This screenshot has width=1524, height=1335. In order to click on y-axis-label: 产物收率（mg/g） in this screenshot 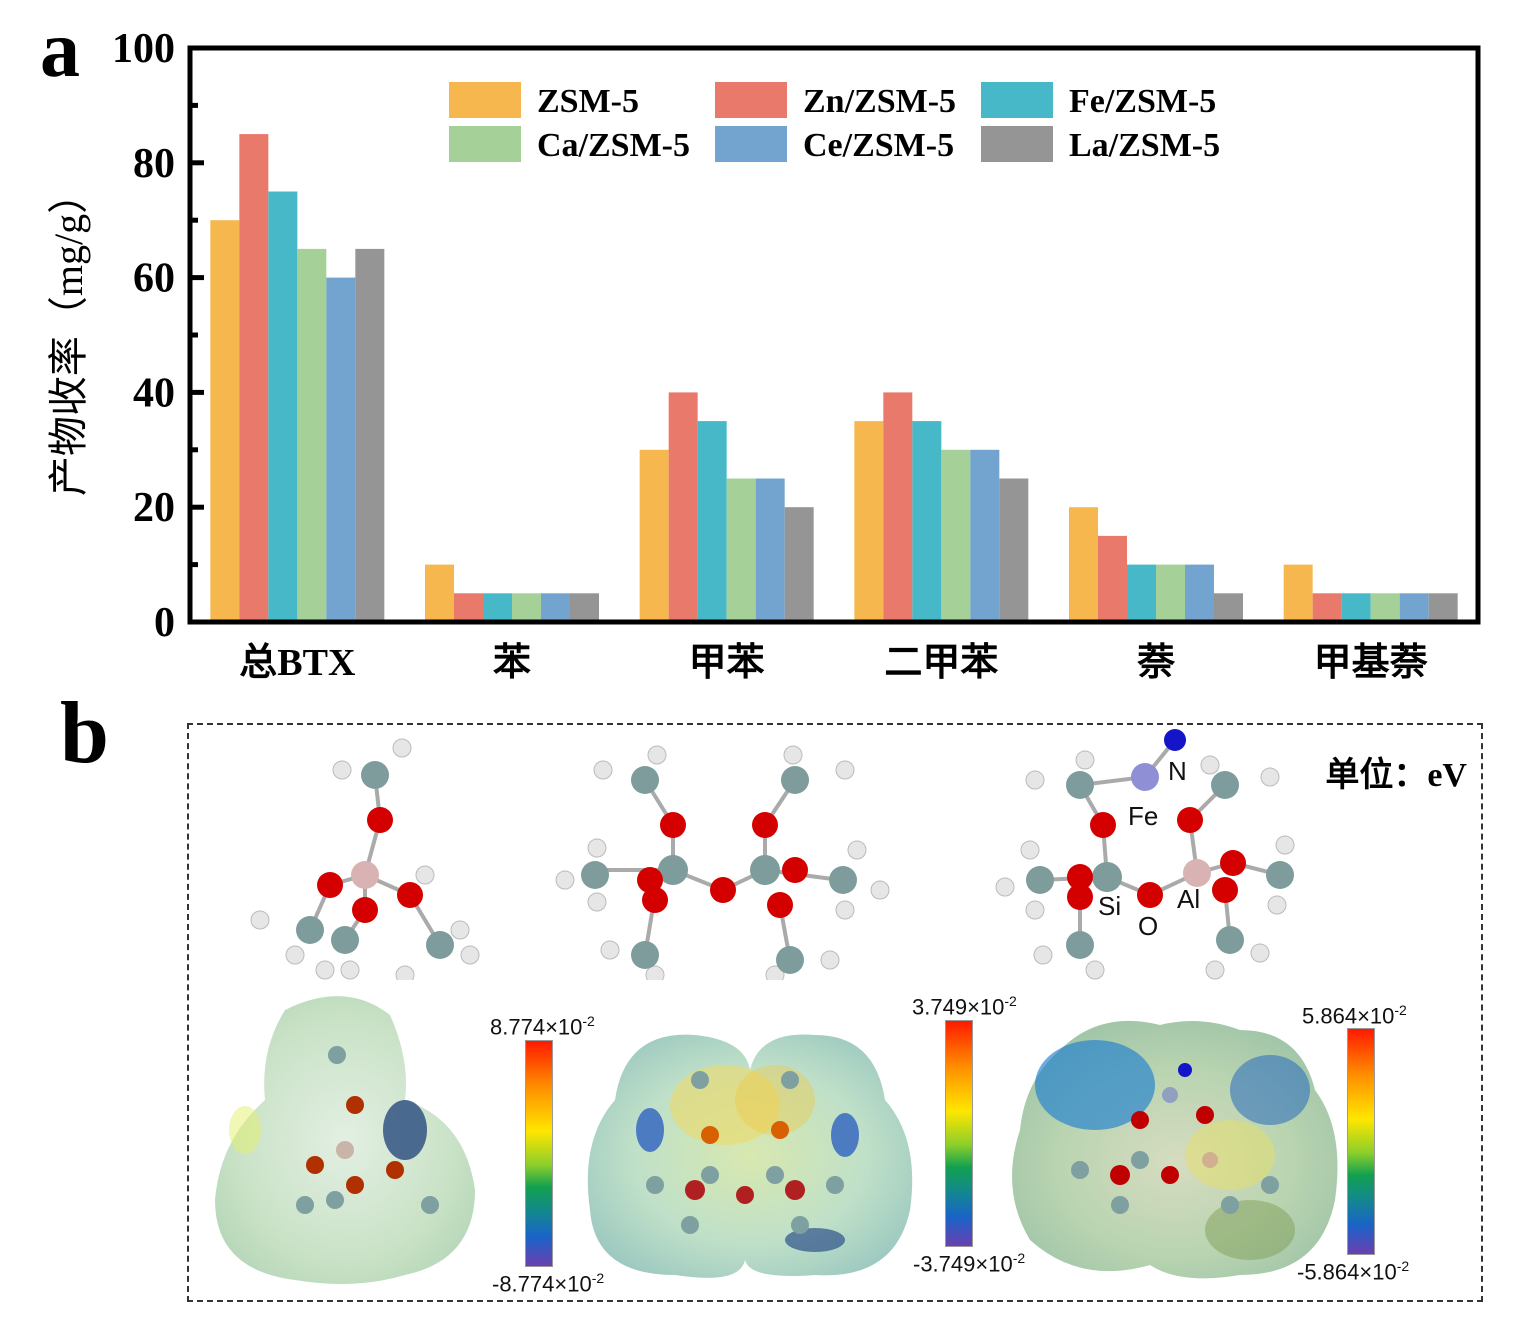, I will do `click(68, 335)`.